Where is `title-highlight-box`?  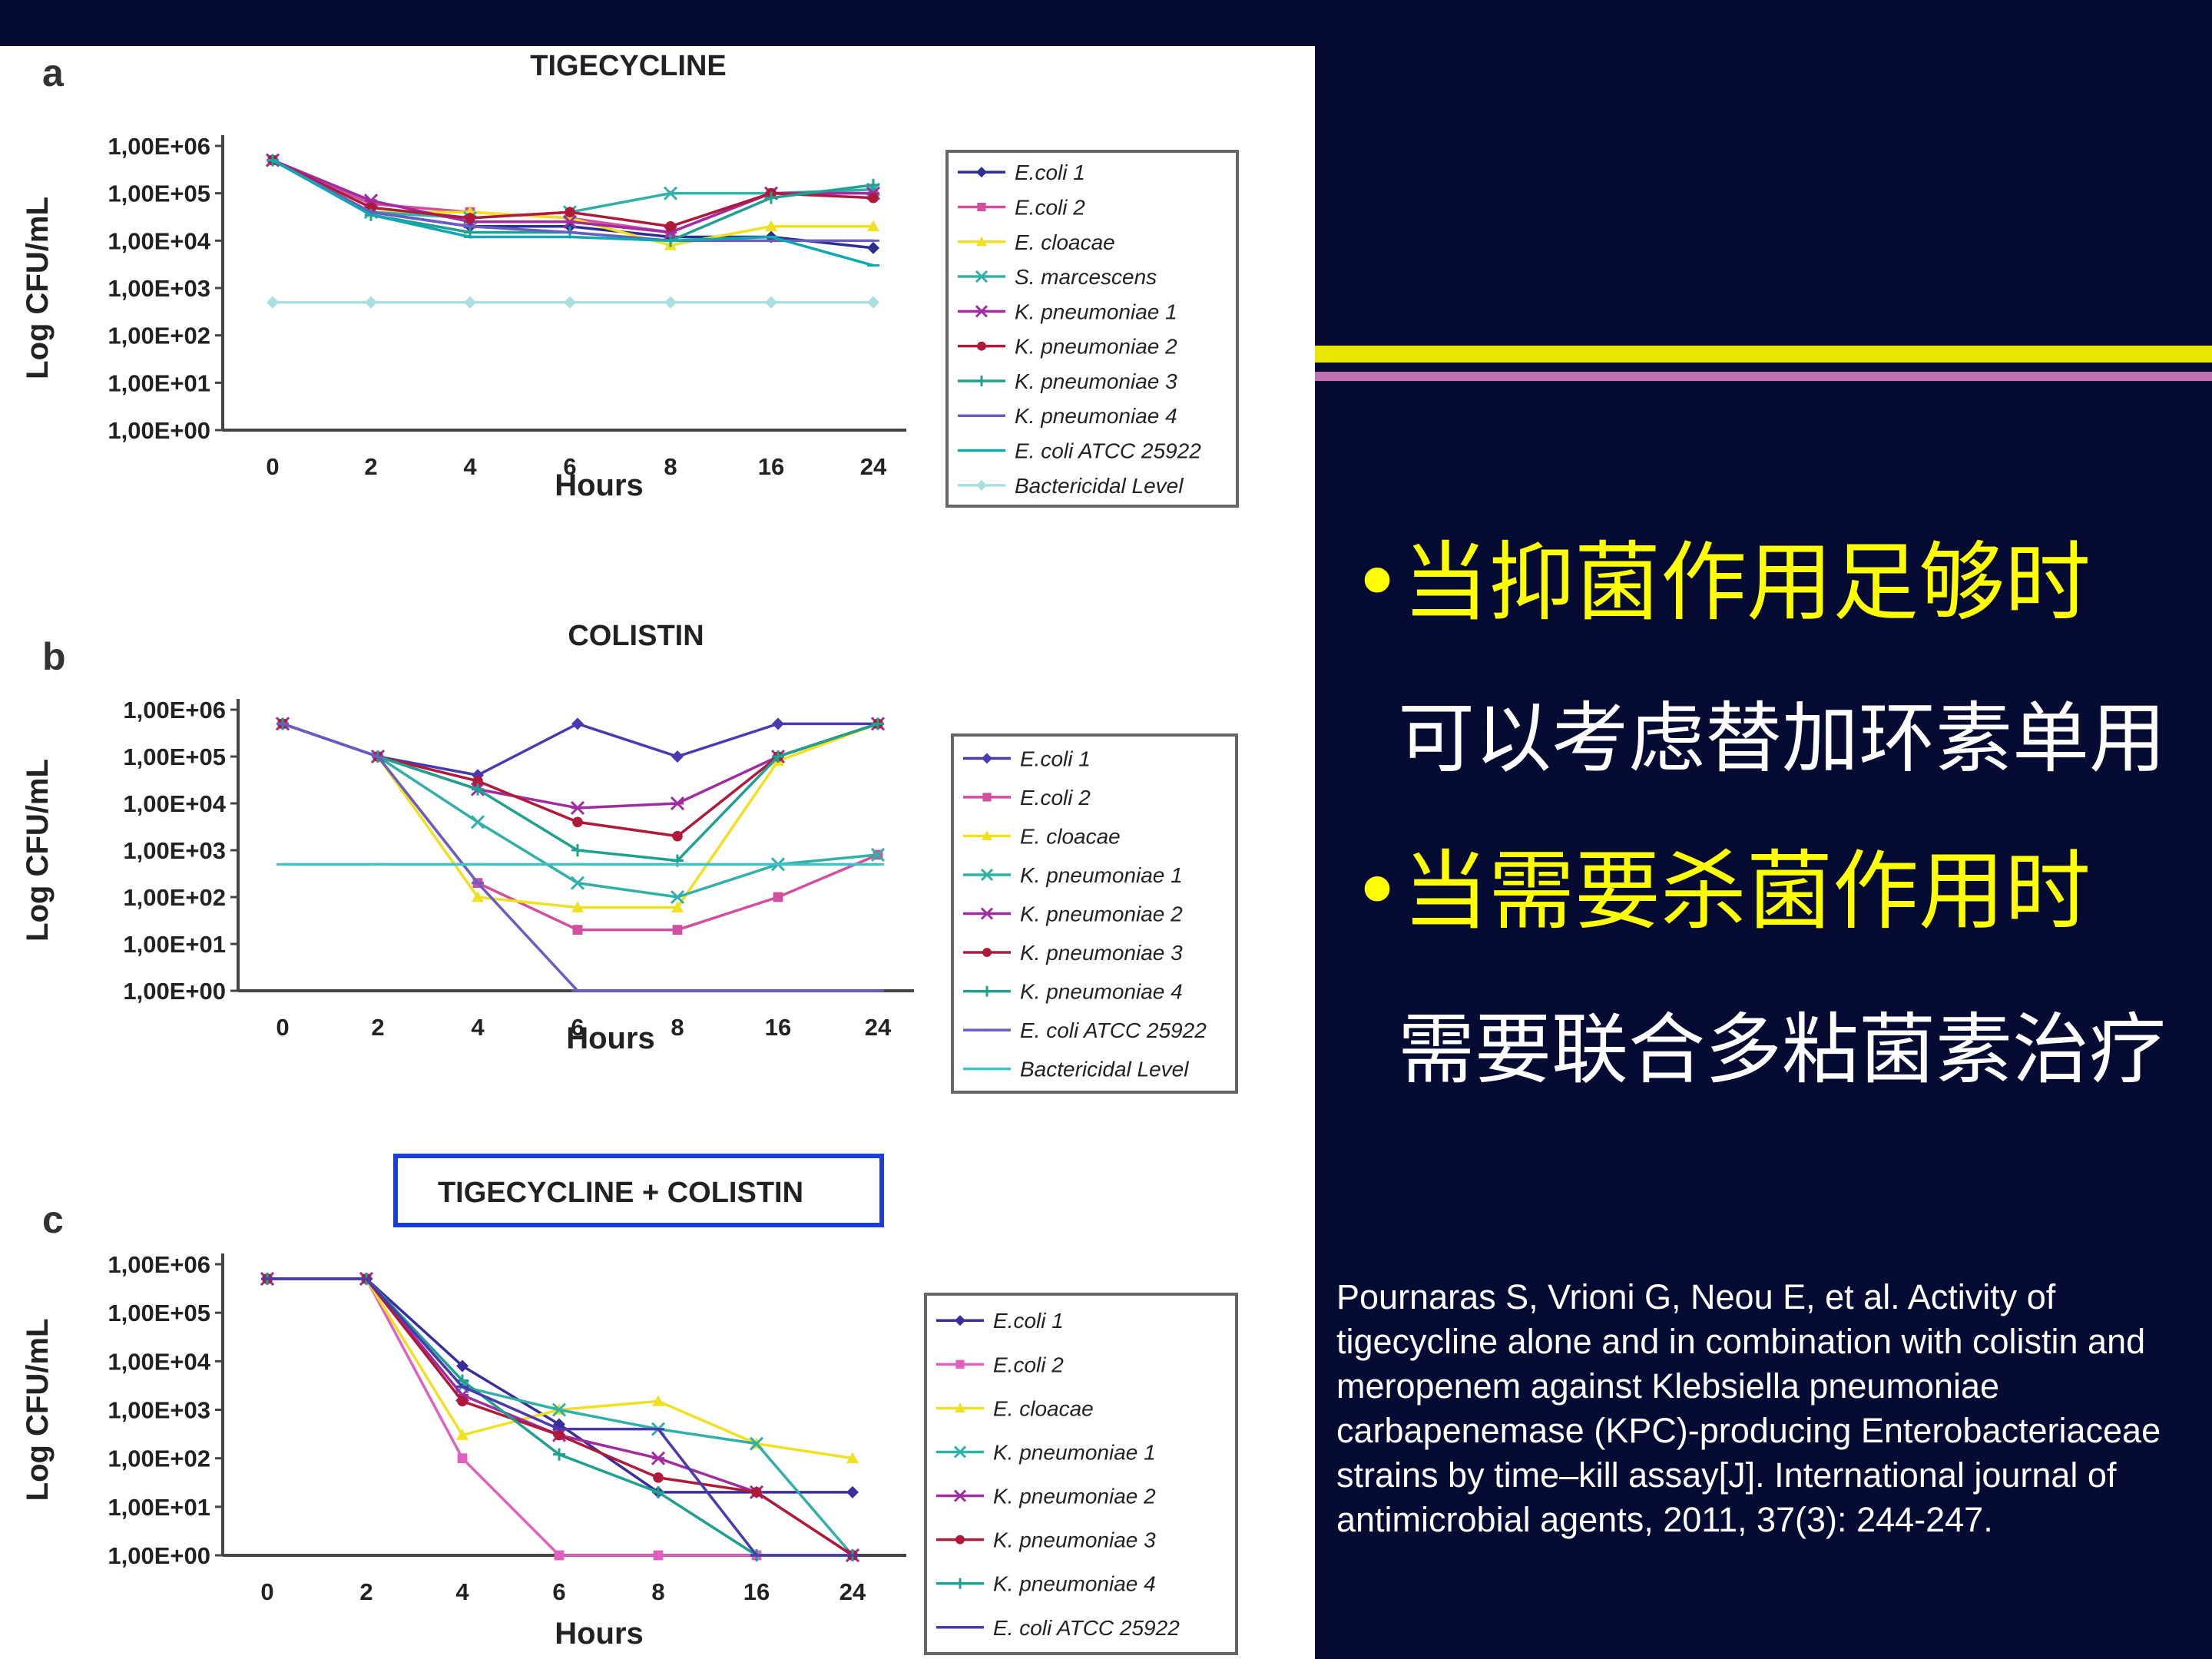 title-highlight-box is located at coordinates (638, 1190).